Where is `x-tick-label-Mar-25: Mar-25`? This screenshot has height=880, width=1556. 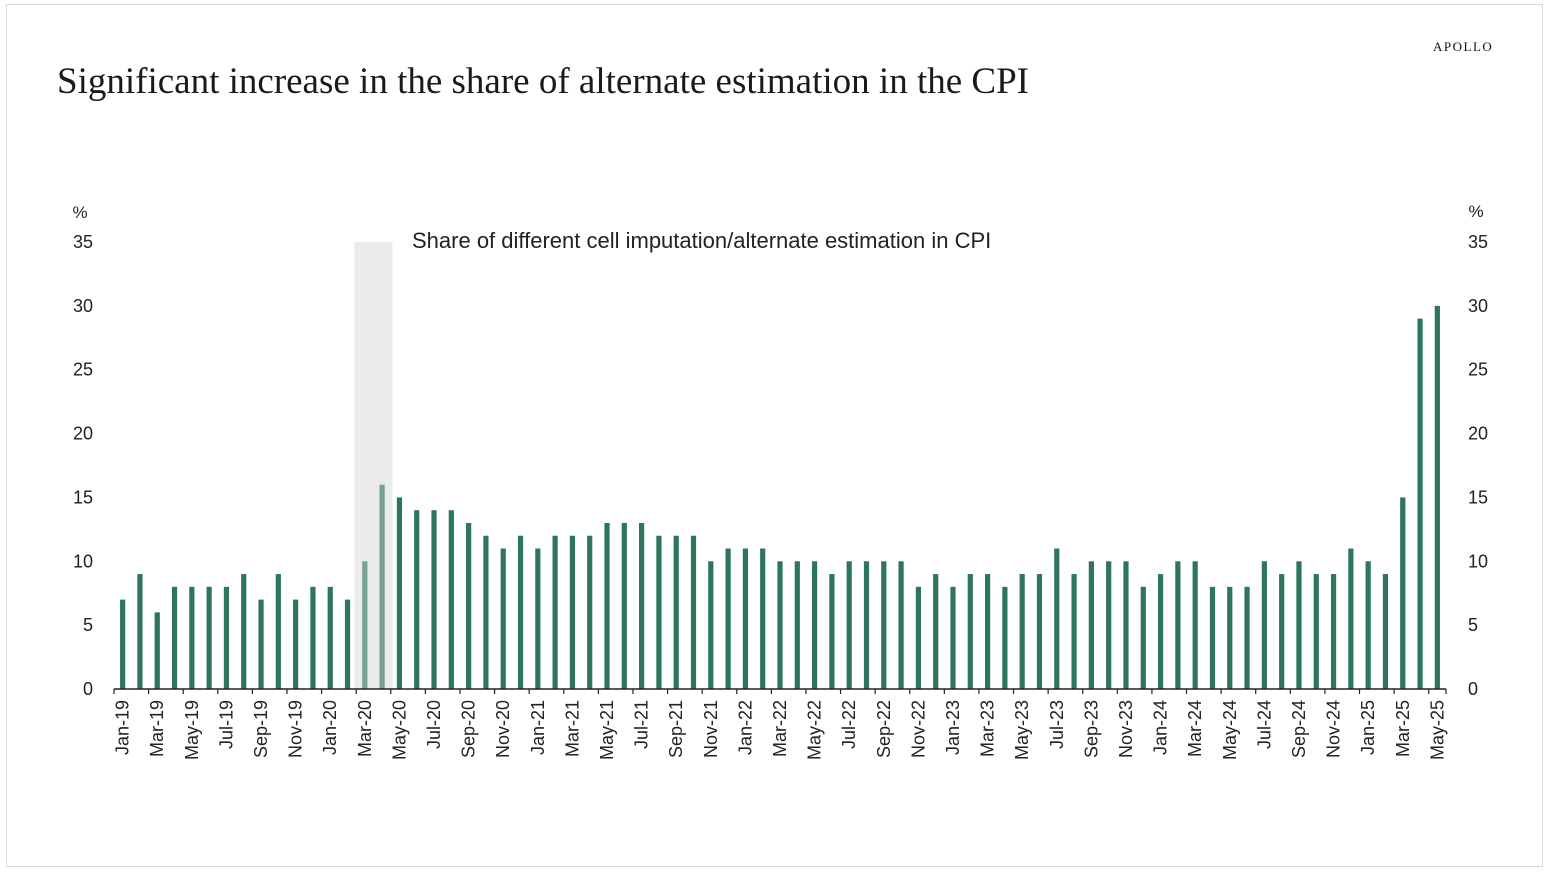
x-tick-label-Mar-25: Mar-25 is located at coordinates (1403, 728).